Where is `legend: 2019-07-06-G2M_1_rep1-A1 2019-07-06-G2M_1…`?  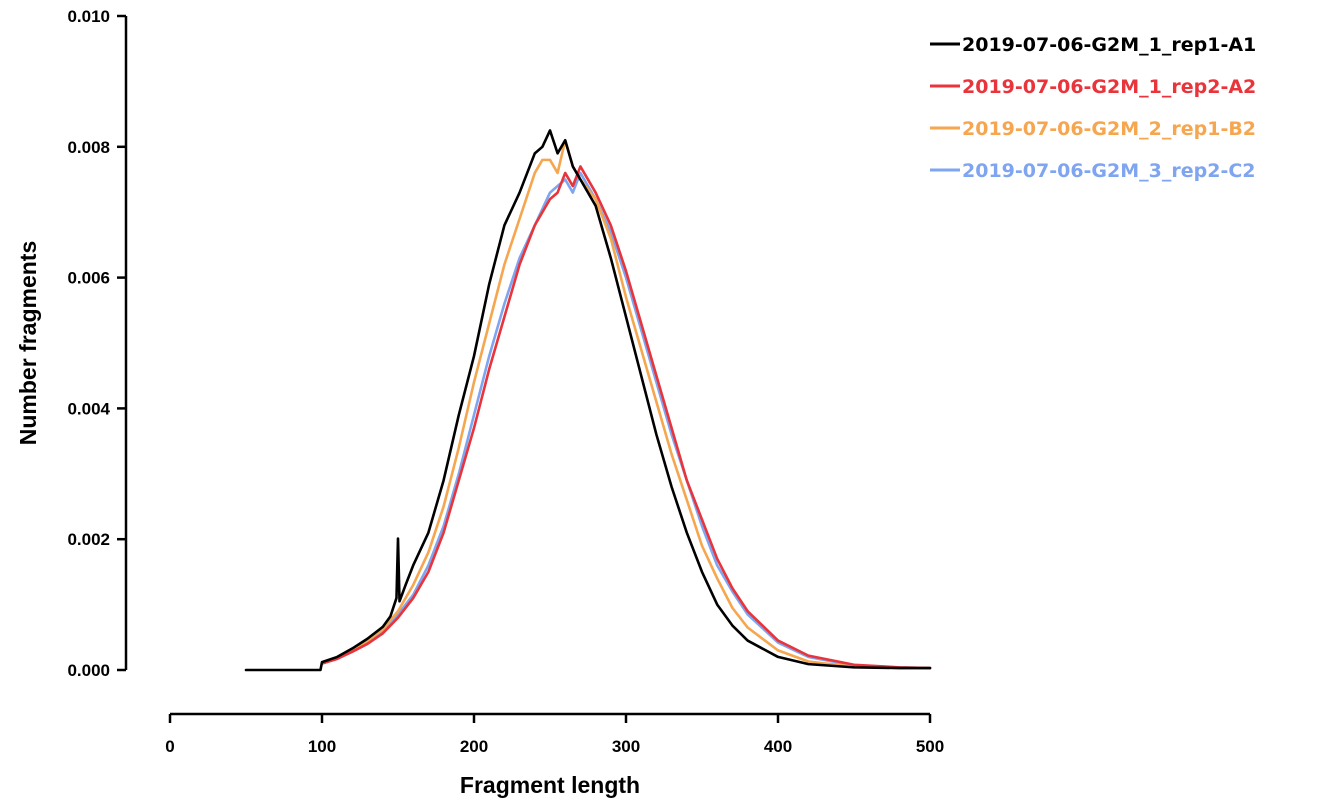 legend: 2019-07-06-G2M_1_rep1-A1 2019-07-06-G2M_1… is located at coordinates (1093, 108).